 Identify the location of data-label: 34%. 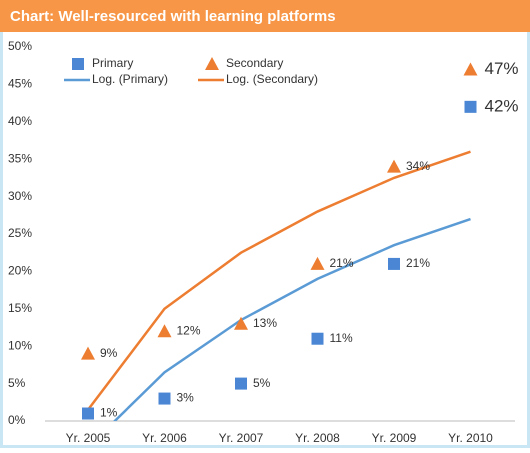
(418, 166).